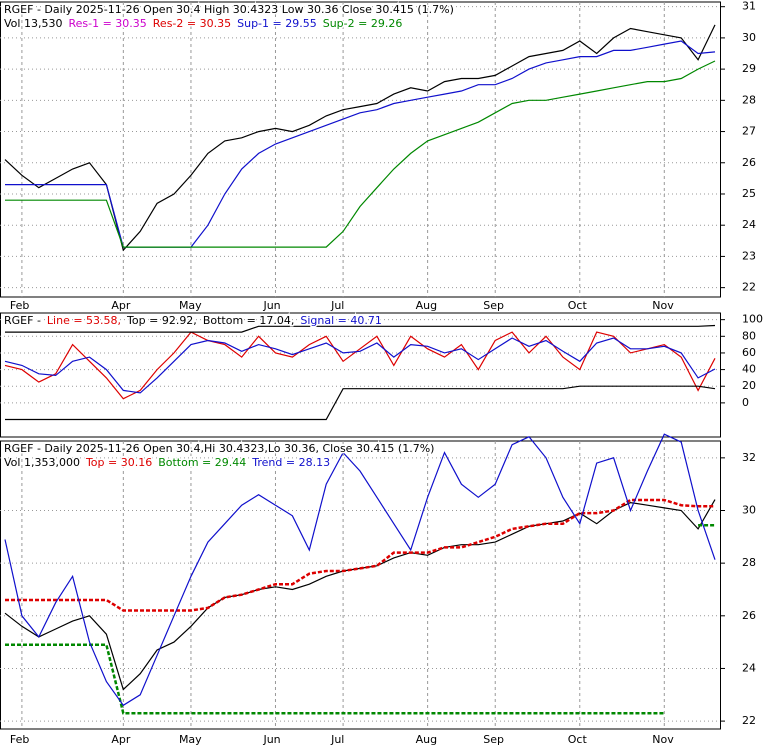 Image resolution: width=780 pixels, height=745 pixels. Describe the element at coordinates (363, 23) in the screenshot. I see `legend-entry: Sup-2 = 29.26` at that location.